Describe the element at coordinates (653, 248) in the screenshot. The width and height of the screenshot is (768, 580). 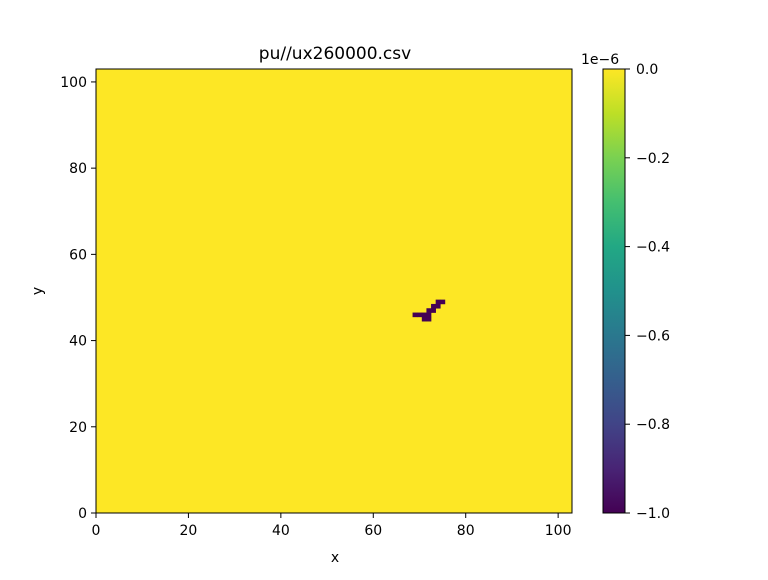
I see `colorbar-tick-label: −0.4` at that location.